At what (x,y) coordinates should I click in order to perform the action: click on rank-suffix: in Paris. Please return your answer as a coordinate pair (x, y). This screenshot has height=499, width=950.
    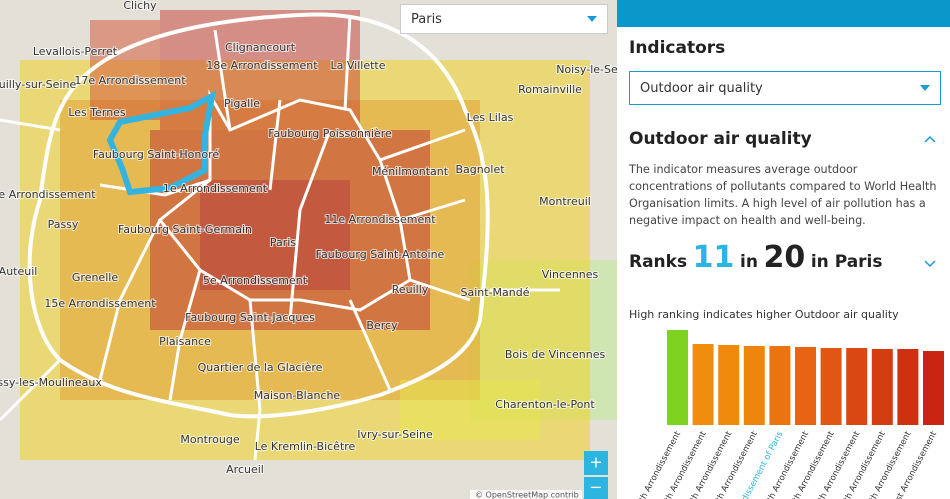
    Looking at the image, I should click on (846, 262).